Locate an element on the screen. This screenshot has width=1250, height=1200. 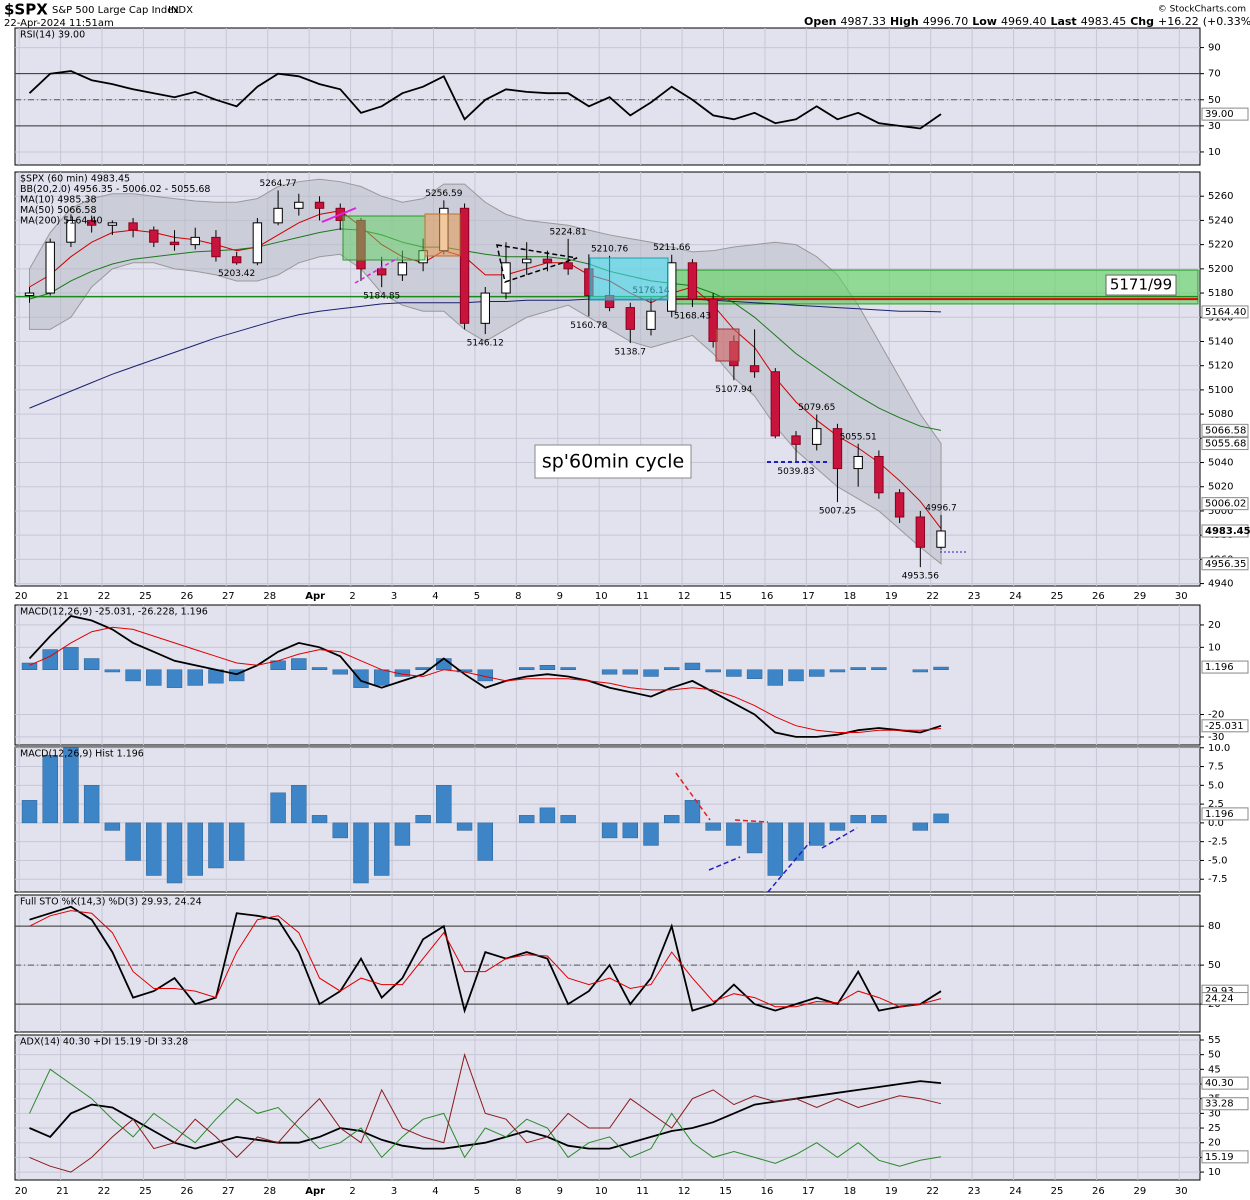
legend-entry: MA(10) 4985.38 is located at coordinates (58, 200).